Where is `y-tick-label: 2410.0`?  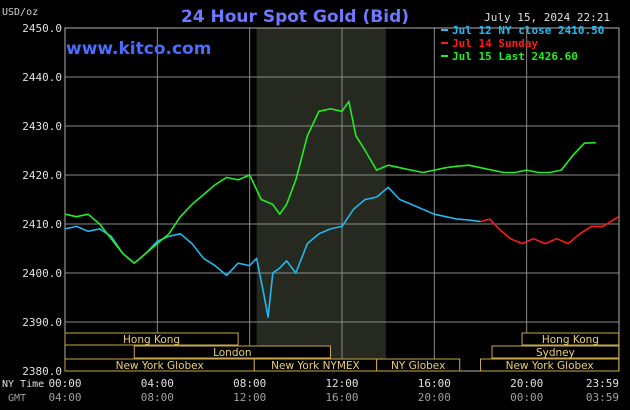 y-tick-label: 2410.0 is located at coordinates (42, 224).